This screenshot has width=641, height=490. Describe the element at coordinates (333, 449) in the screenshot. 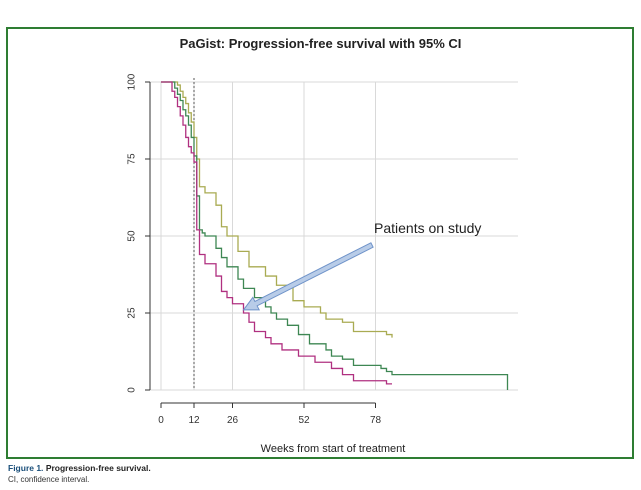

I see `x-axis-label: Weeks from start of treatment` at that location.